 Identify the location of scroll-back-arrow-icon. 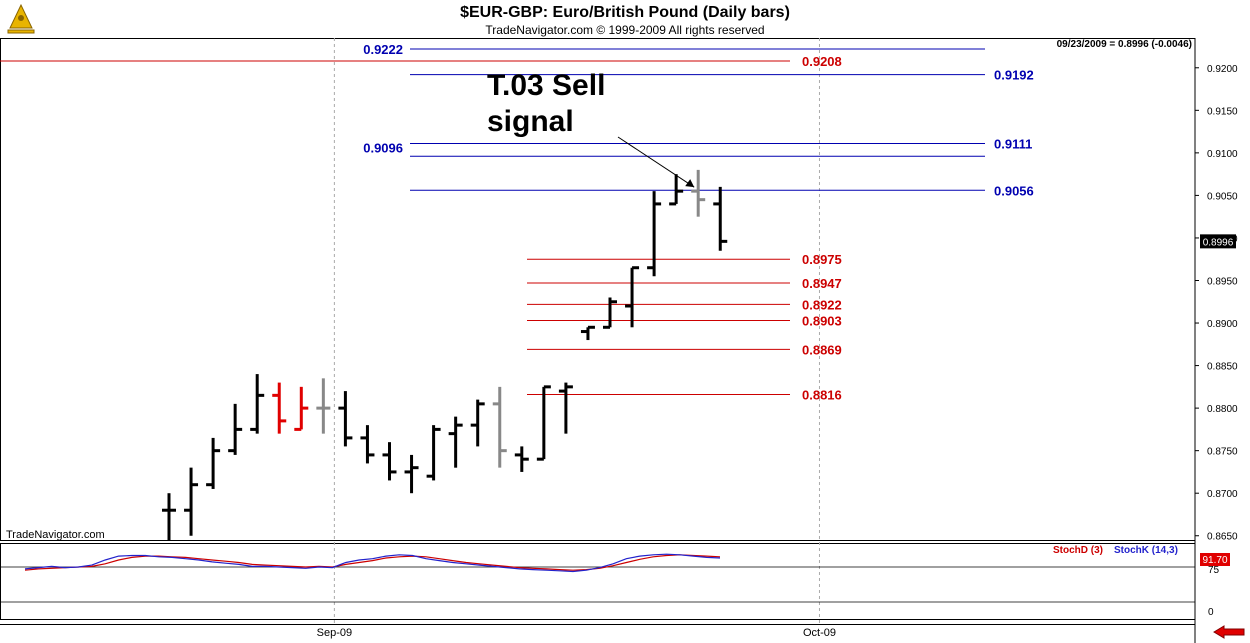
(1229, 632).